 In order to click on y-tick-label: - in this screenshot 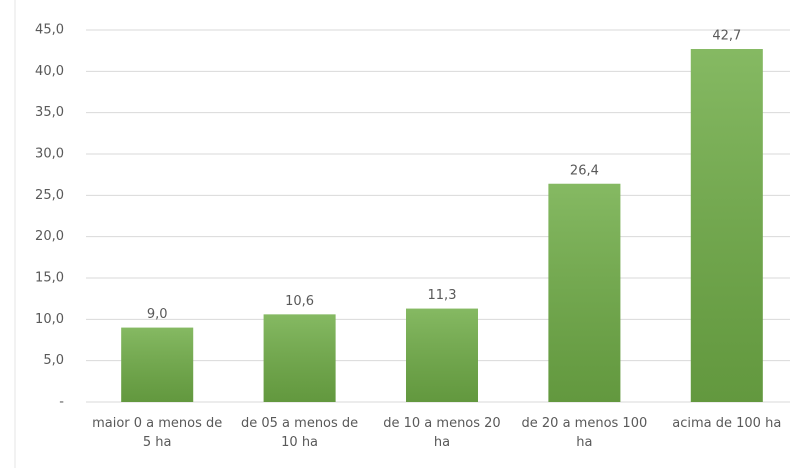, I will do `click(61, 402)`.